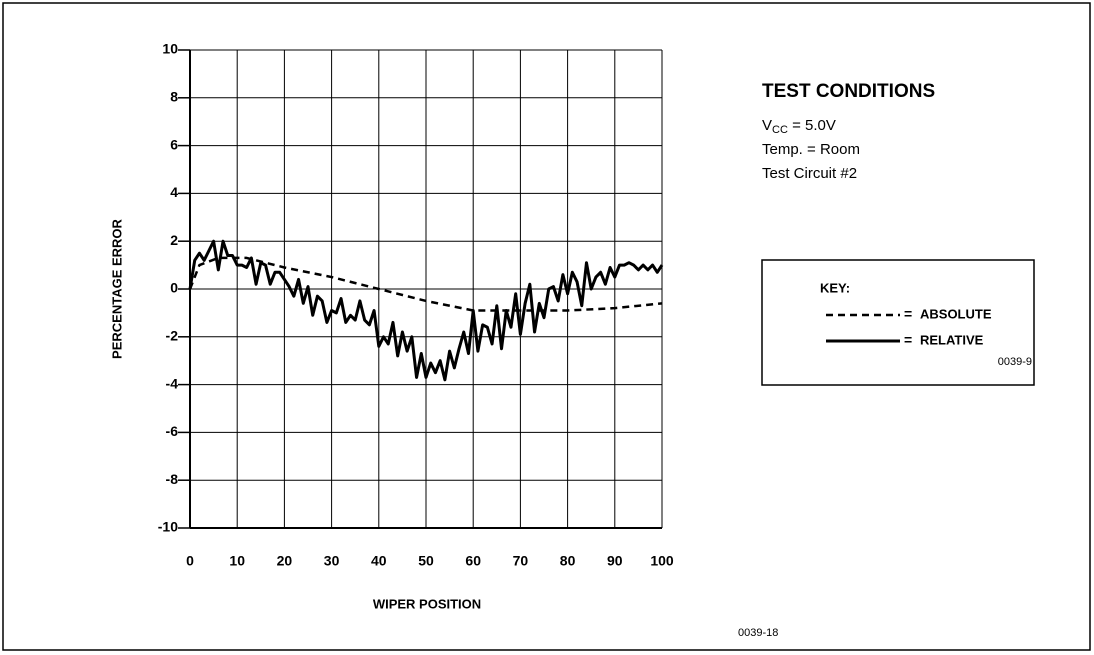  I want to click on y-tick-label: 2, so click(174, 240).